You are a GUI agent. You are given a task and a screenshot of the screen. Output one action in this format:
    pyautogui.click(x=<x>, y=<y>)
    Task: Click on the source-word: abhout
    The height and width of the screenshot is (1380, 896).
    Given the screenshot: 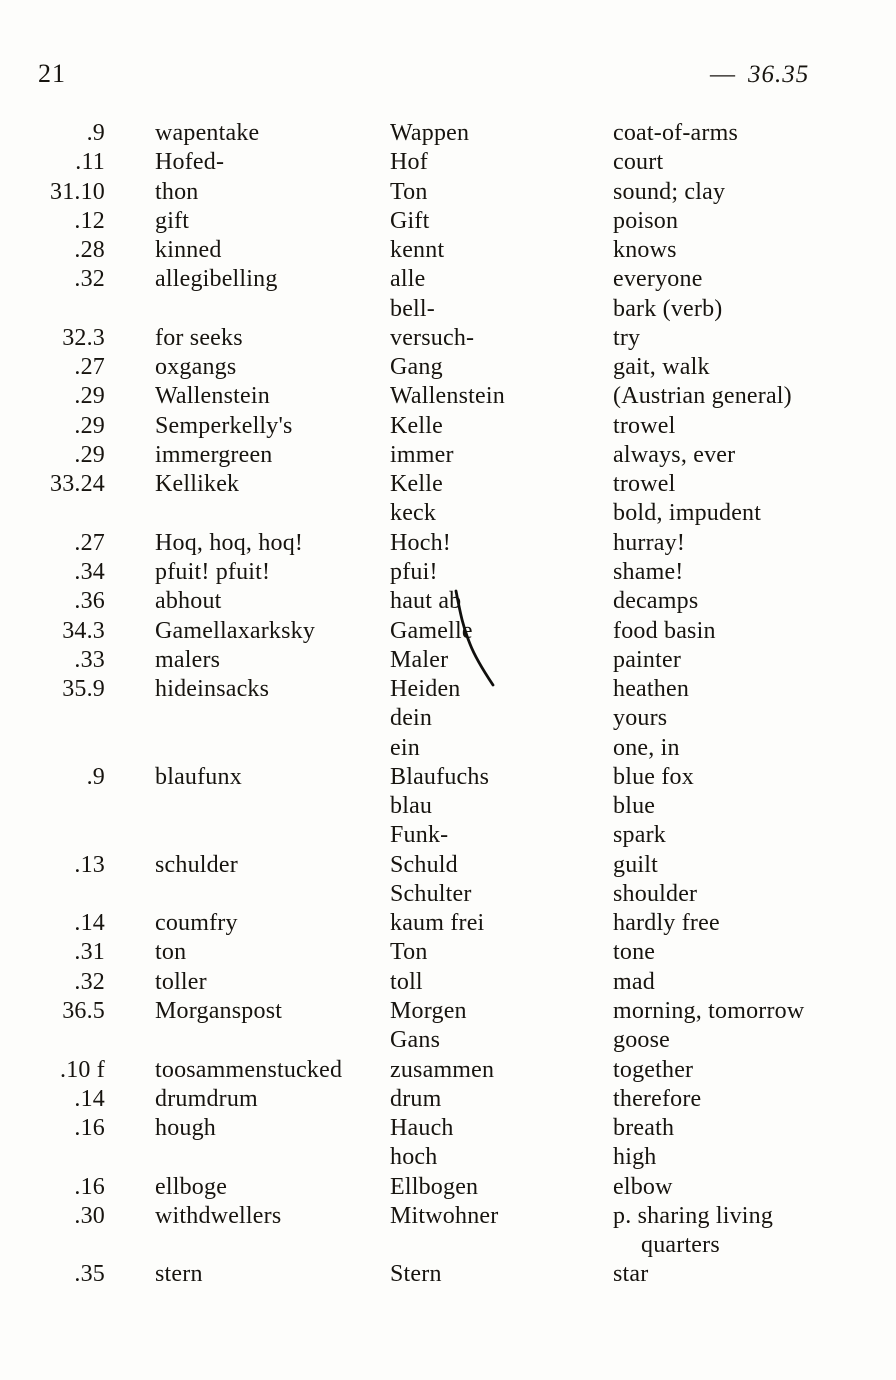 What is the action you would take?
    pyautogui.click(x=188, y=601)
    